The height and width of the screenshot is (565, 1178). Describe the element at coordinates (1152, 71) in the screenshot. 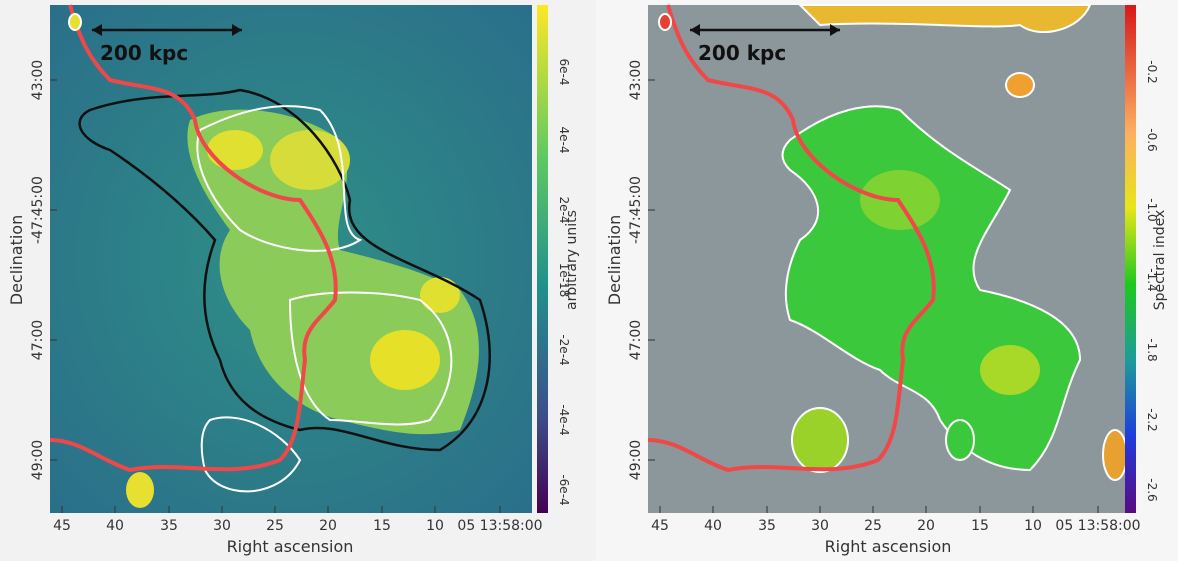

I see `colorbar-tick-label: -0.2` at that location.